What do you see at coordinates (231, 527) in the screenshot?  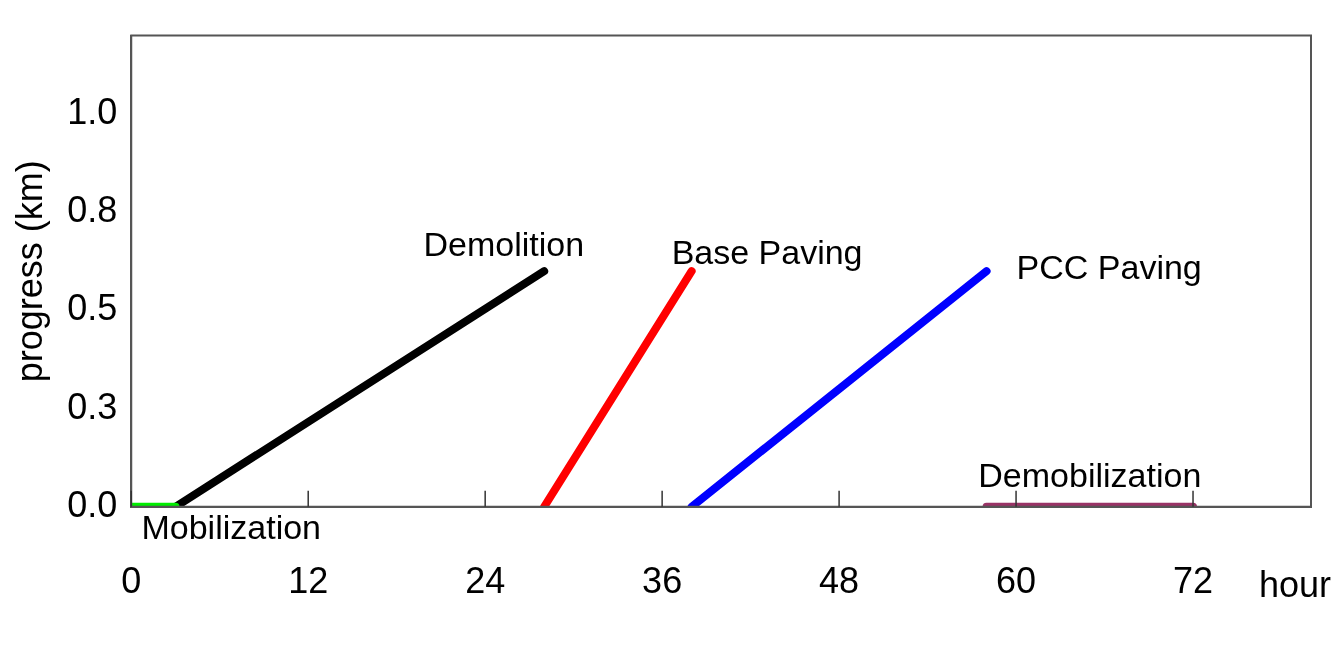 I see `series-label: Mobilization` at bounding box center [231, 527].